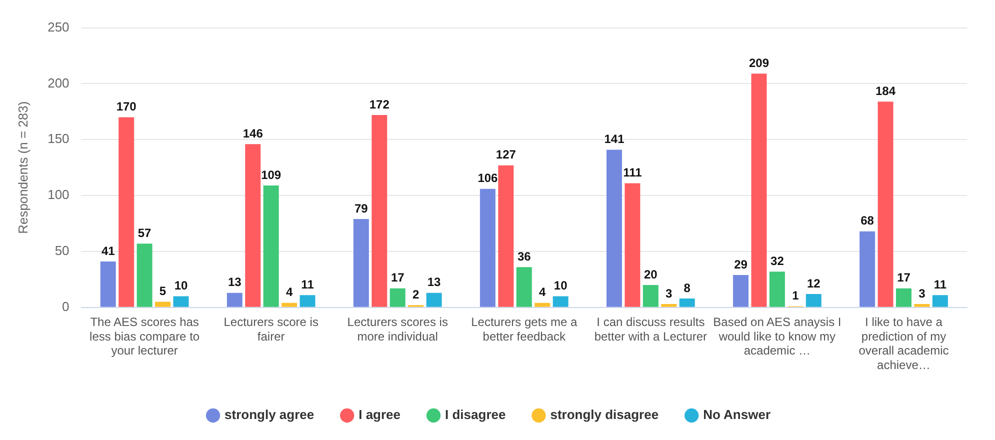 This screenshot has width=995, height=440. I want to click on data-label: 106, so click(488, 178).